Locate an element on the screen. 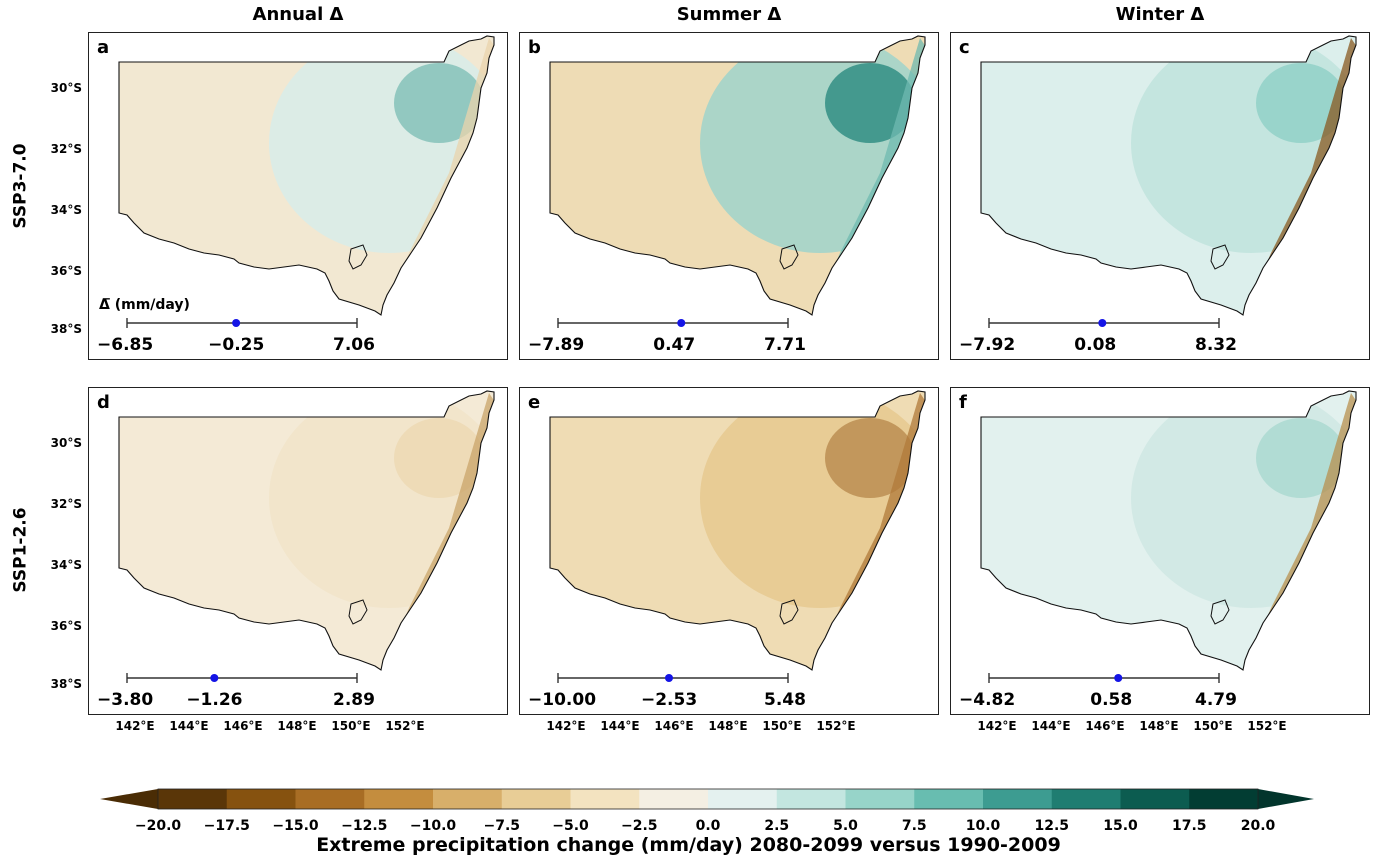  map-panel-e: e −10.00 −2.53 5.48 is located at coordinates (729, 551).